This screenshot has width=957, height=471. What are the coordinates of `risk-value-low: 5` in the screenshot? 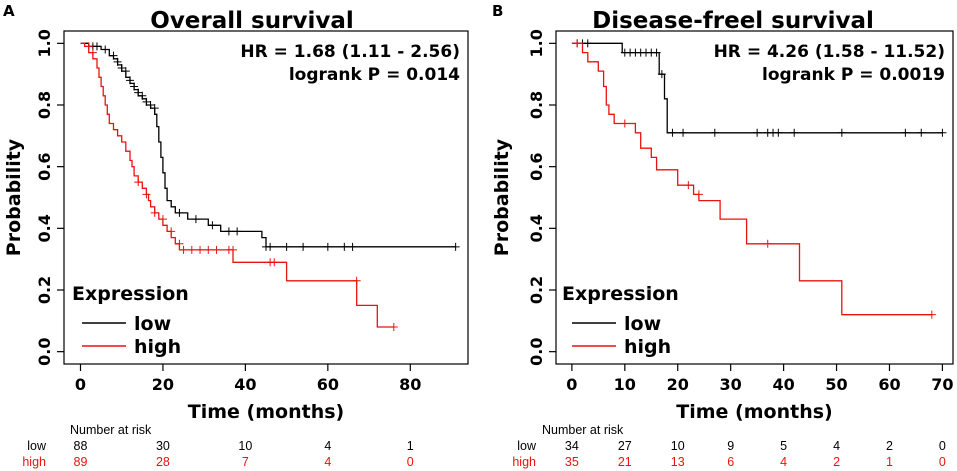 It's located at (783, 446).